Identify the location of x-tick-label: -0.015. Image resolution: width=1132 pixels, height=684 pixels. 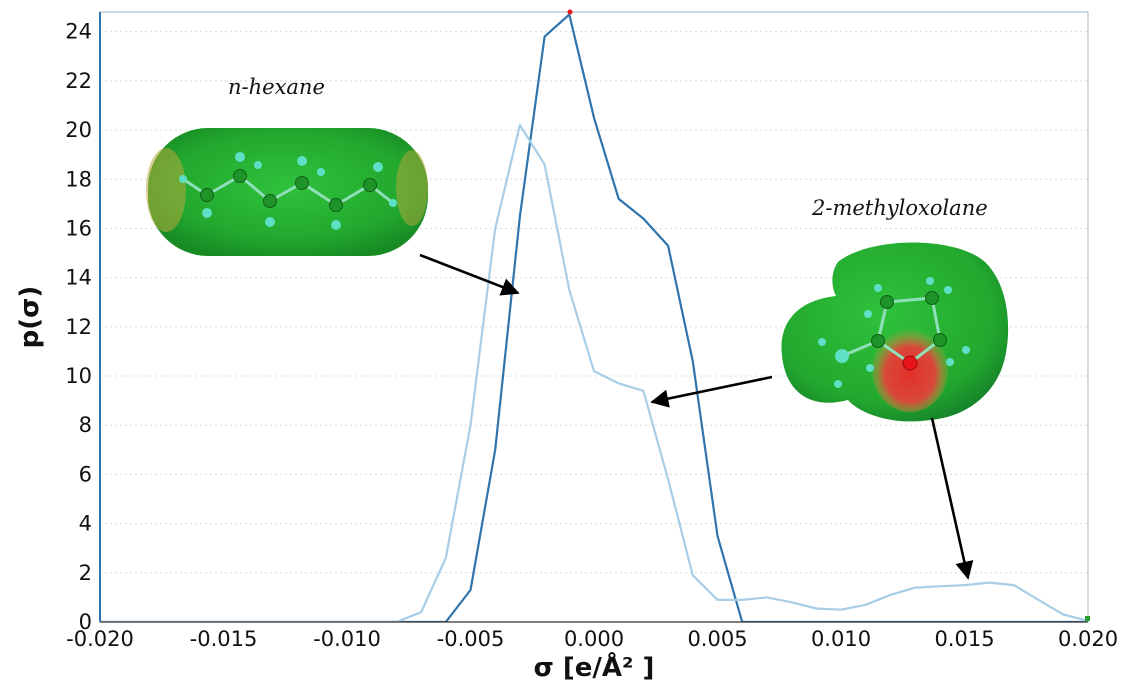
(224, 639).